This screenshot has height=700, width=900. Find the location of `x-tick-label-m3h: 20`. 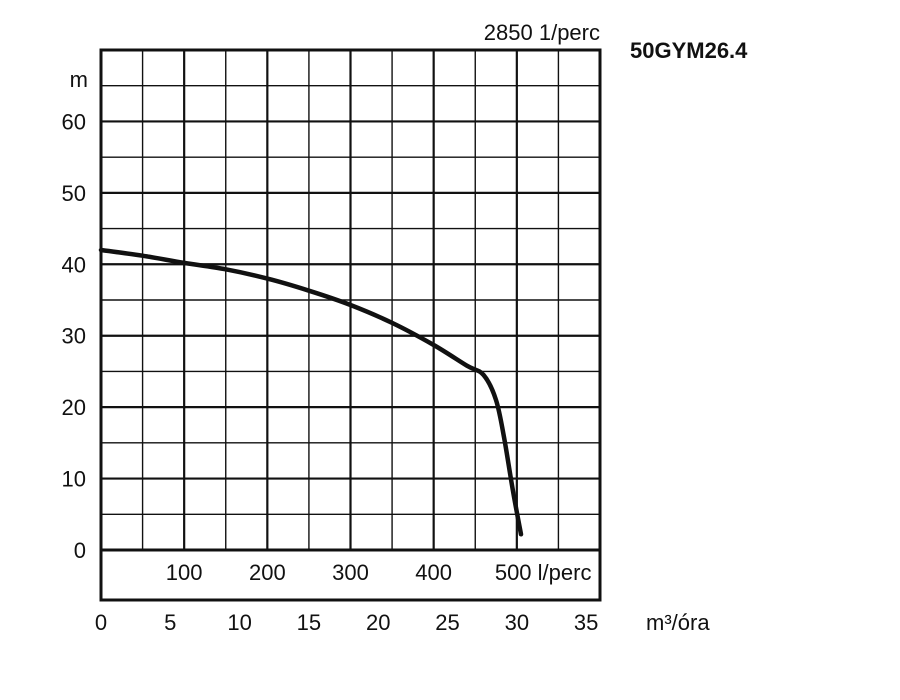

x-tick-label-m3h: 20 is located at coordinates (378, 622).